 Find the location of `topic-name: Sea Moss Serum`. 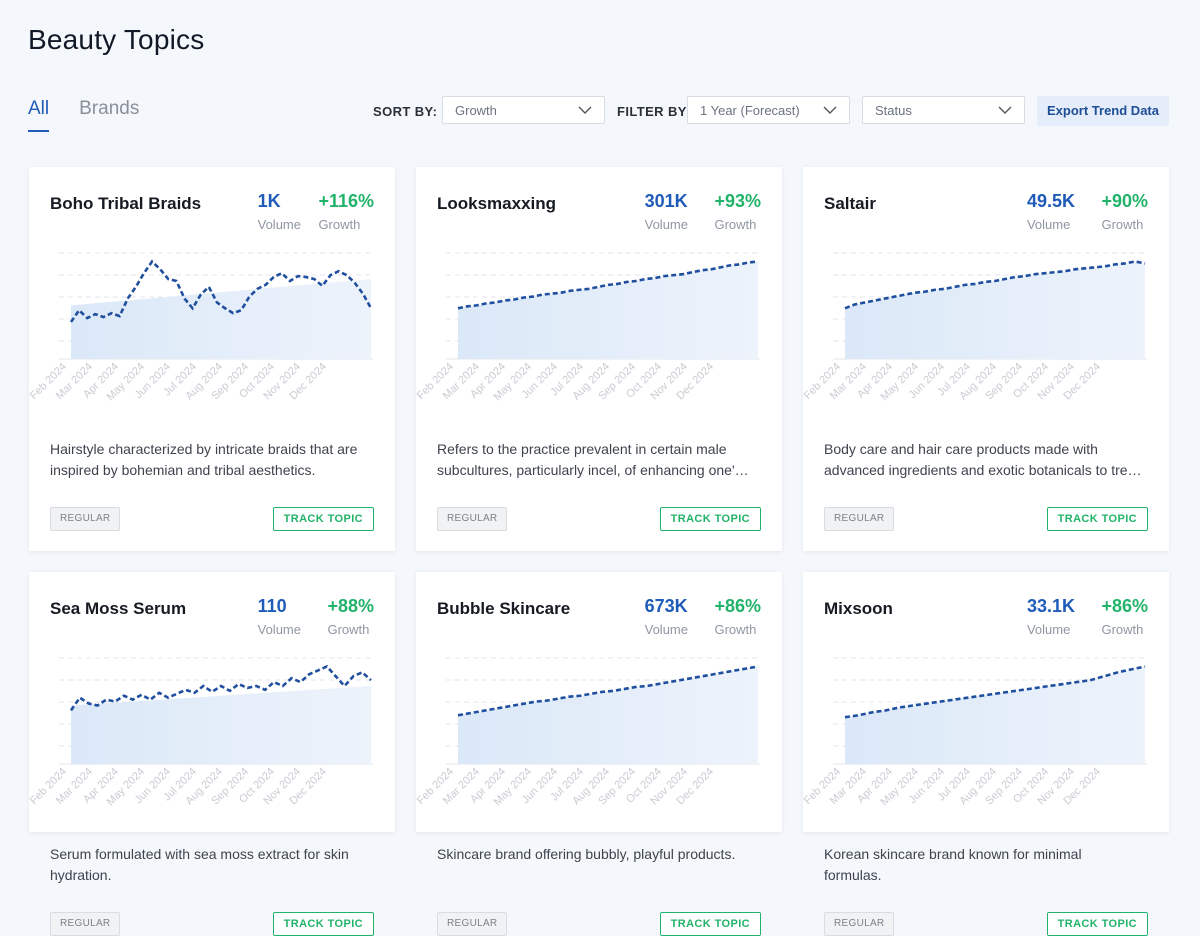

topic-name: Sea Moss Serum is located at coordinates (118, 608).